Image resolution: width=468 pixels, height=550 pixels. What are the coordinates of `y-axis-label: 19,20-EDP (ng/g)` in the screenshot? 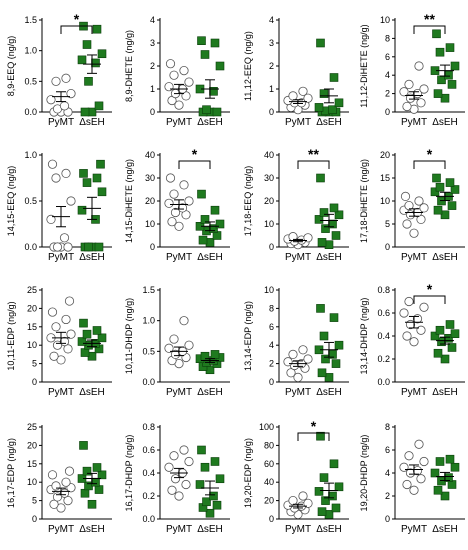 It's located at (248, 473).